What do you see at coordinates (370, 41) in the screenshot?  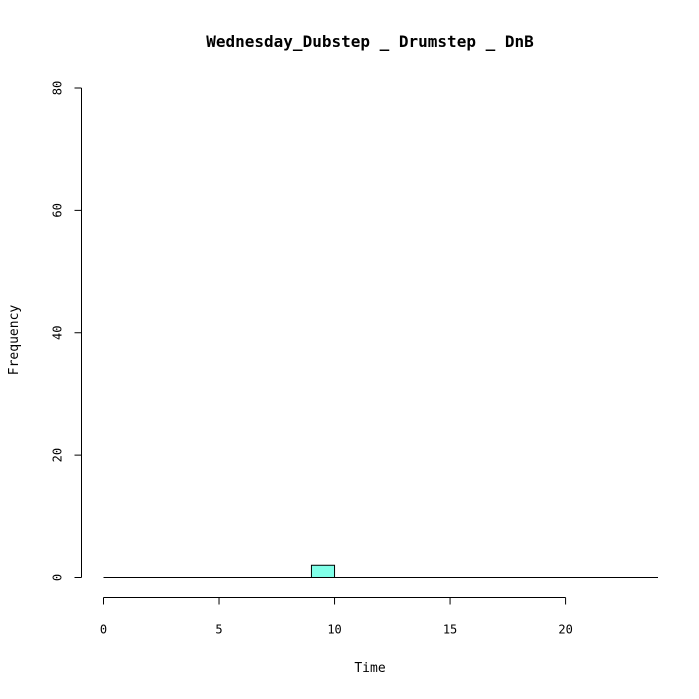 I see `chart-title: Wednesday_Dubstep _ Drumstep _ DnB` at bounding box center [370, 41].